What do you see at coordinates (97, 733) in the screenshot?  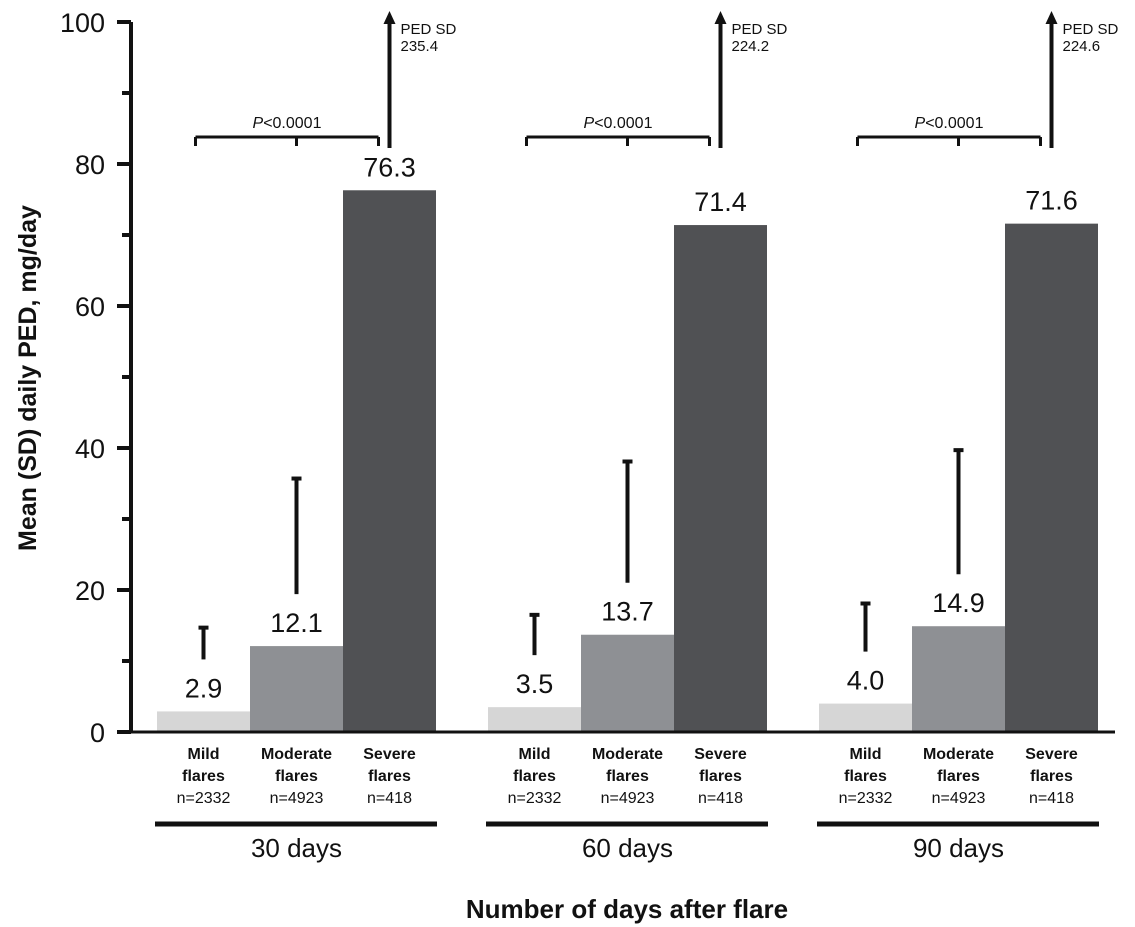 I see `y-tick-label: 0` at bounding box center [97, 733].